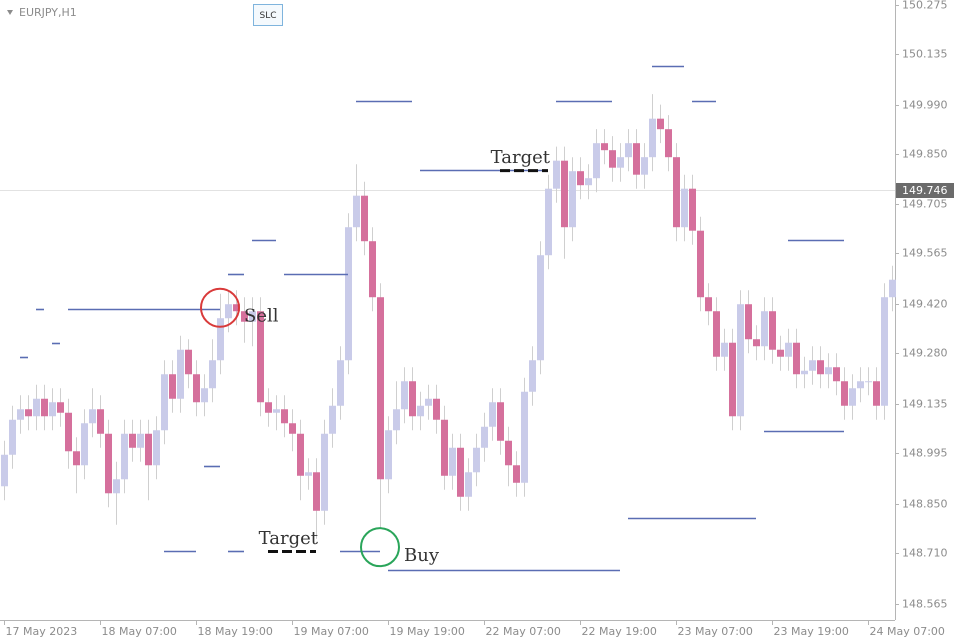 This screenshot has height=640, width=960. Describe the element at coordinates (139, 631) in the screenshot. I see `x-tick-label: 18 May 07:00` at that location.